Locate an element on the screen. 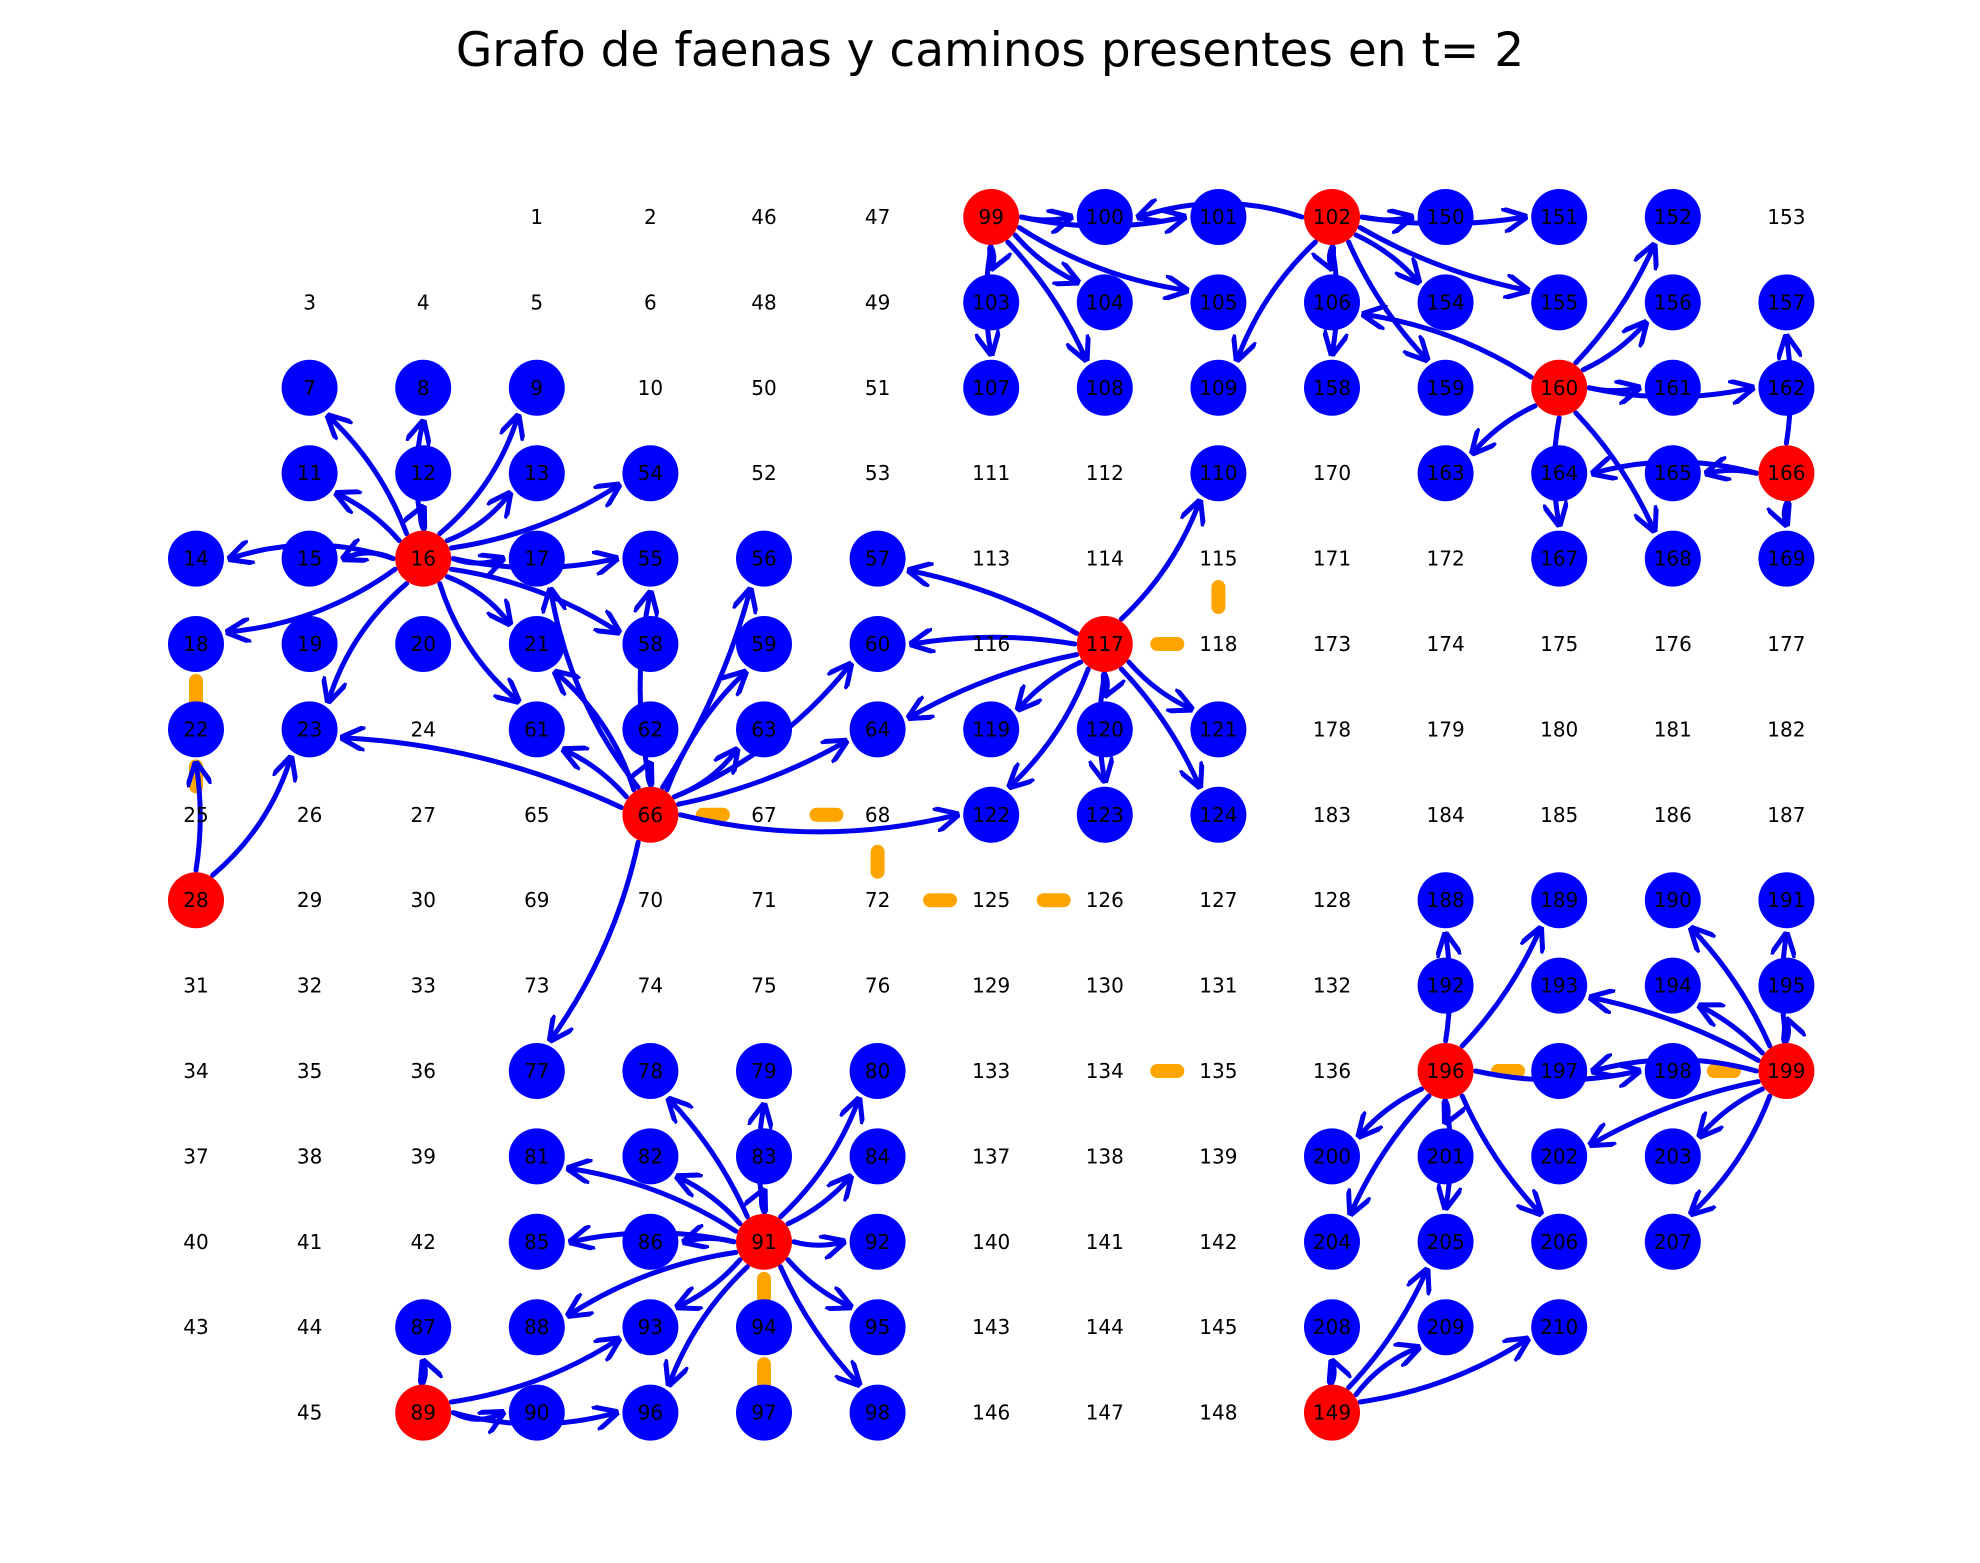 This screenshot has width=1980, height=1563. node-63: 63 is located at coordinates (764, 729).